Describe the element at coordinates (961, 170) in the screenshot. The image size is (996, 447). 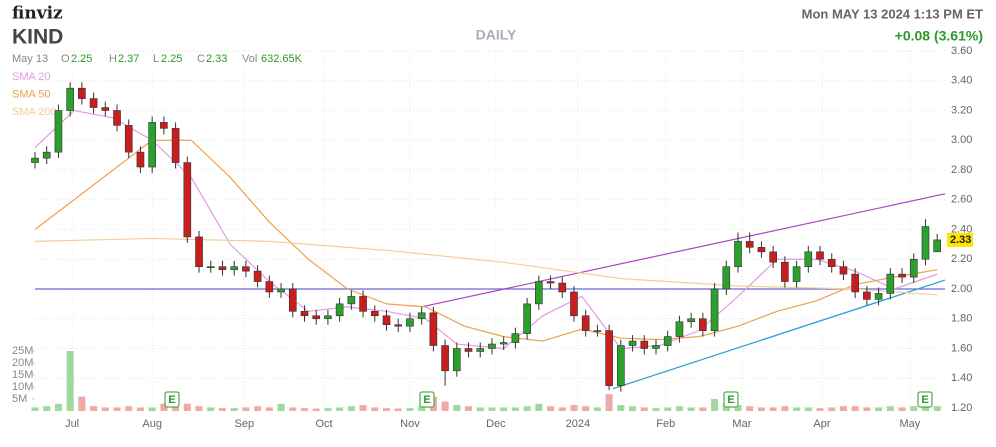
I see `y-tick-label: 2.80` at that location.